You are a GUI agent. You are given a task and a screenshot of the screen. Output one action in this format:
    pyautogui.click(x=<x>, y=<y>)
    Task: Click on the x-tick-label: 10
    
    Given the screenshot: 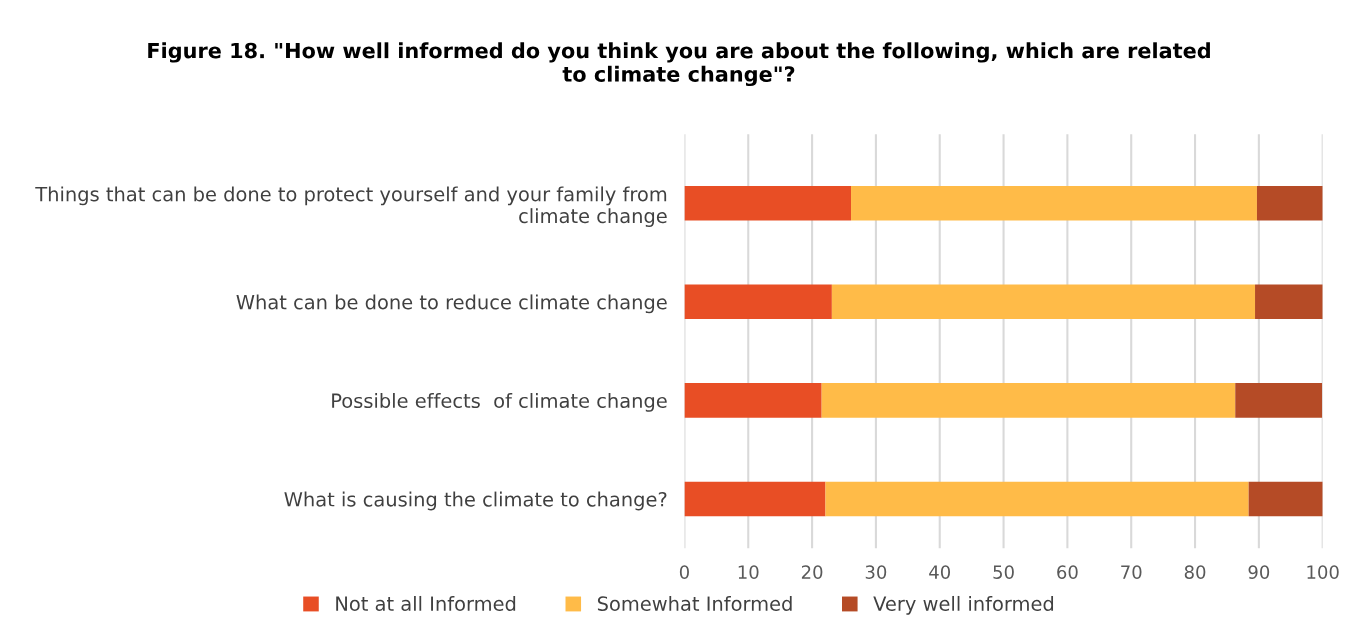 What is the action you would take?
    pyautogui.click(x=748, y=572)
    